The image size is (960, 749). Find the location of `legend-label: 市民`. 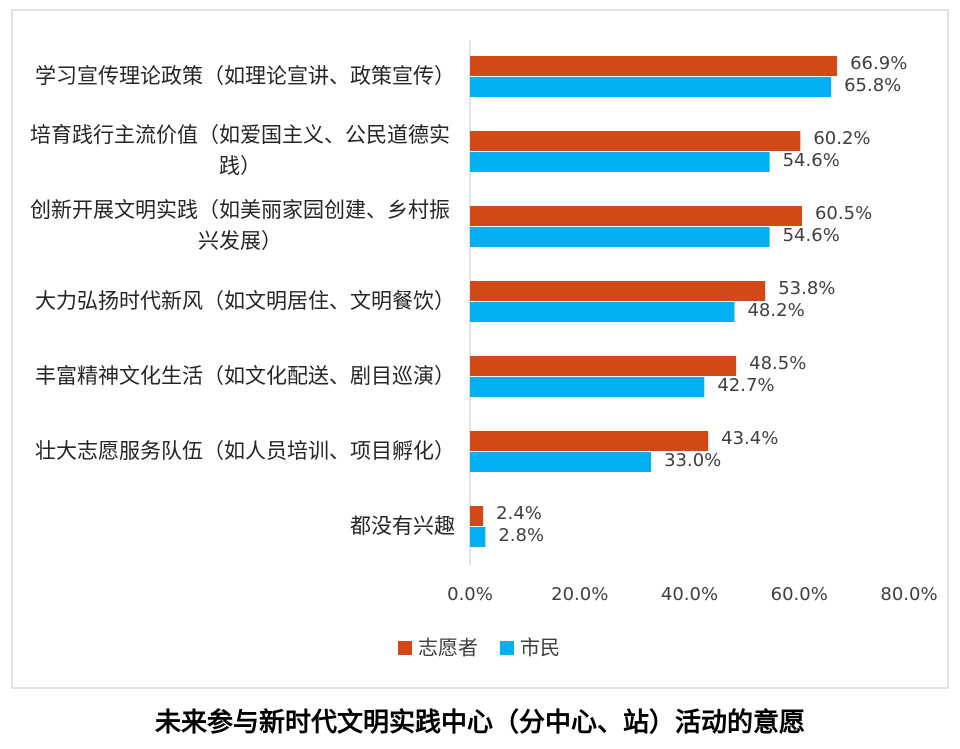

legend-label: 市民 is located at coordinates (540, 648).